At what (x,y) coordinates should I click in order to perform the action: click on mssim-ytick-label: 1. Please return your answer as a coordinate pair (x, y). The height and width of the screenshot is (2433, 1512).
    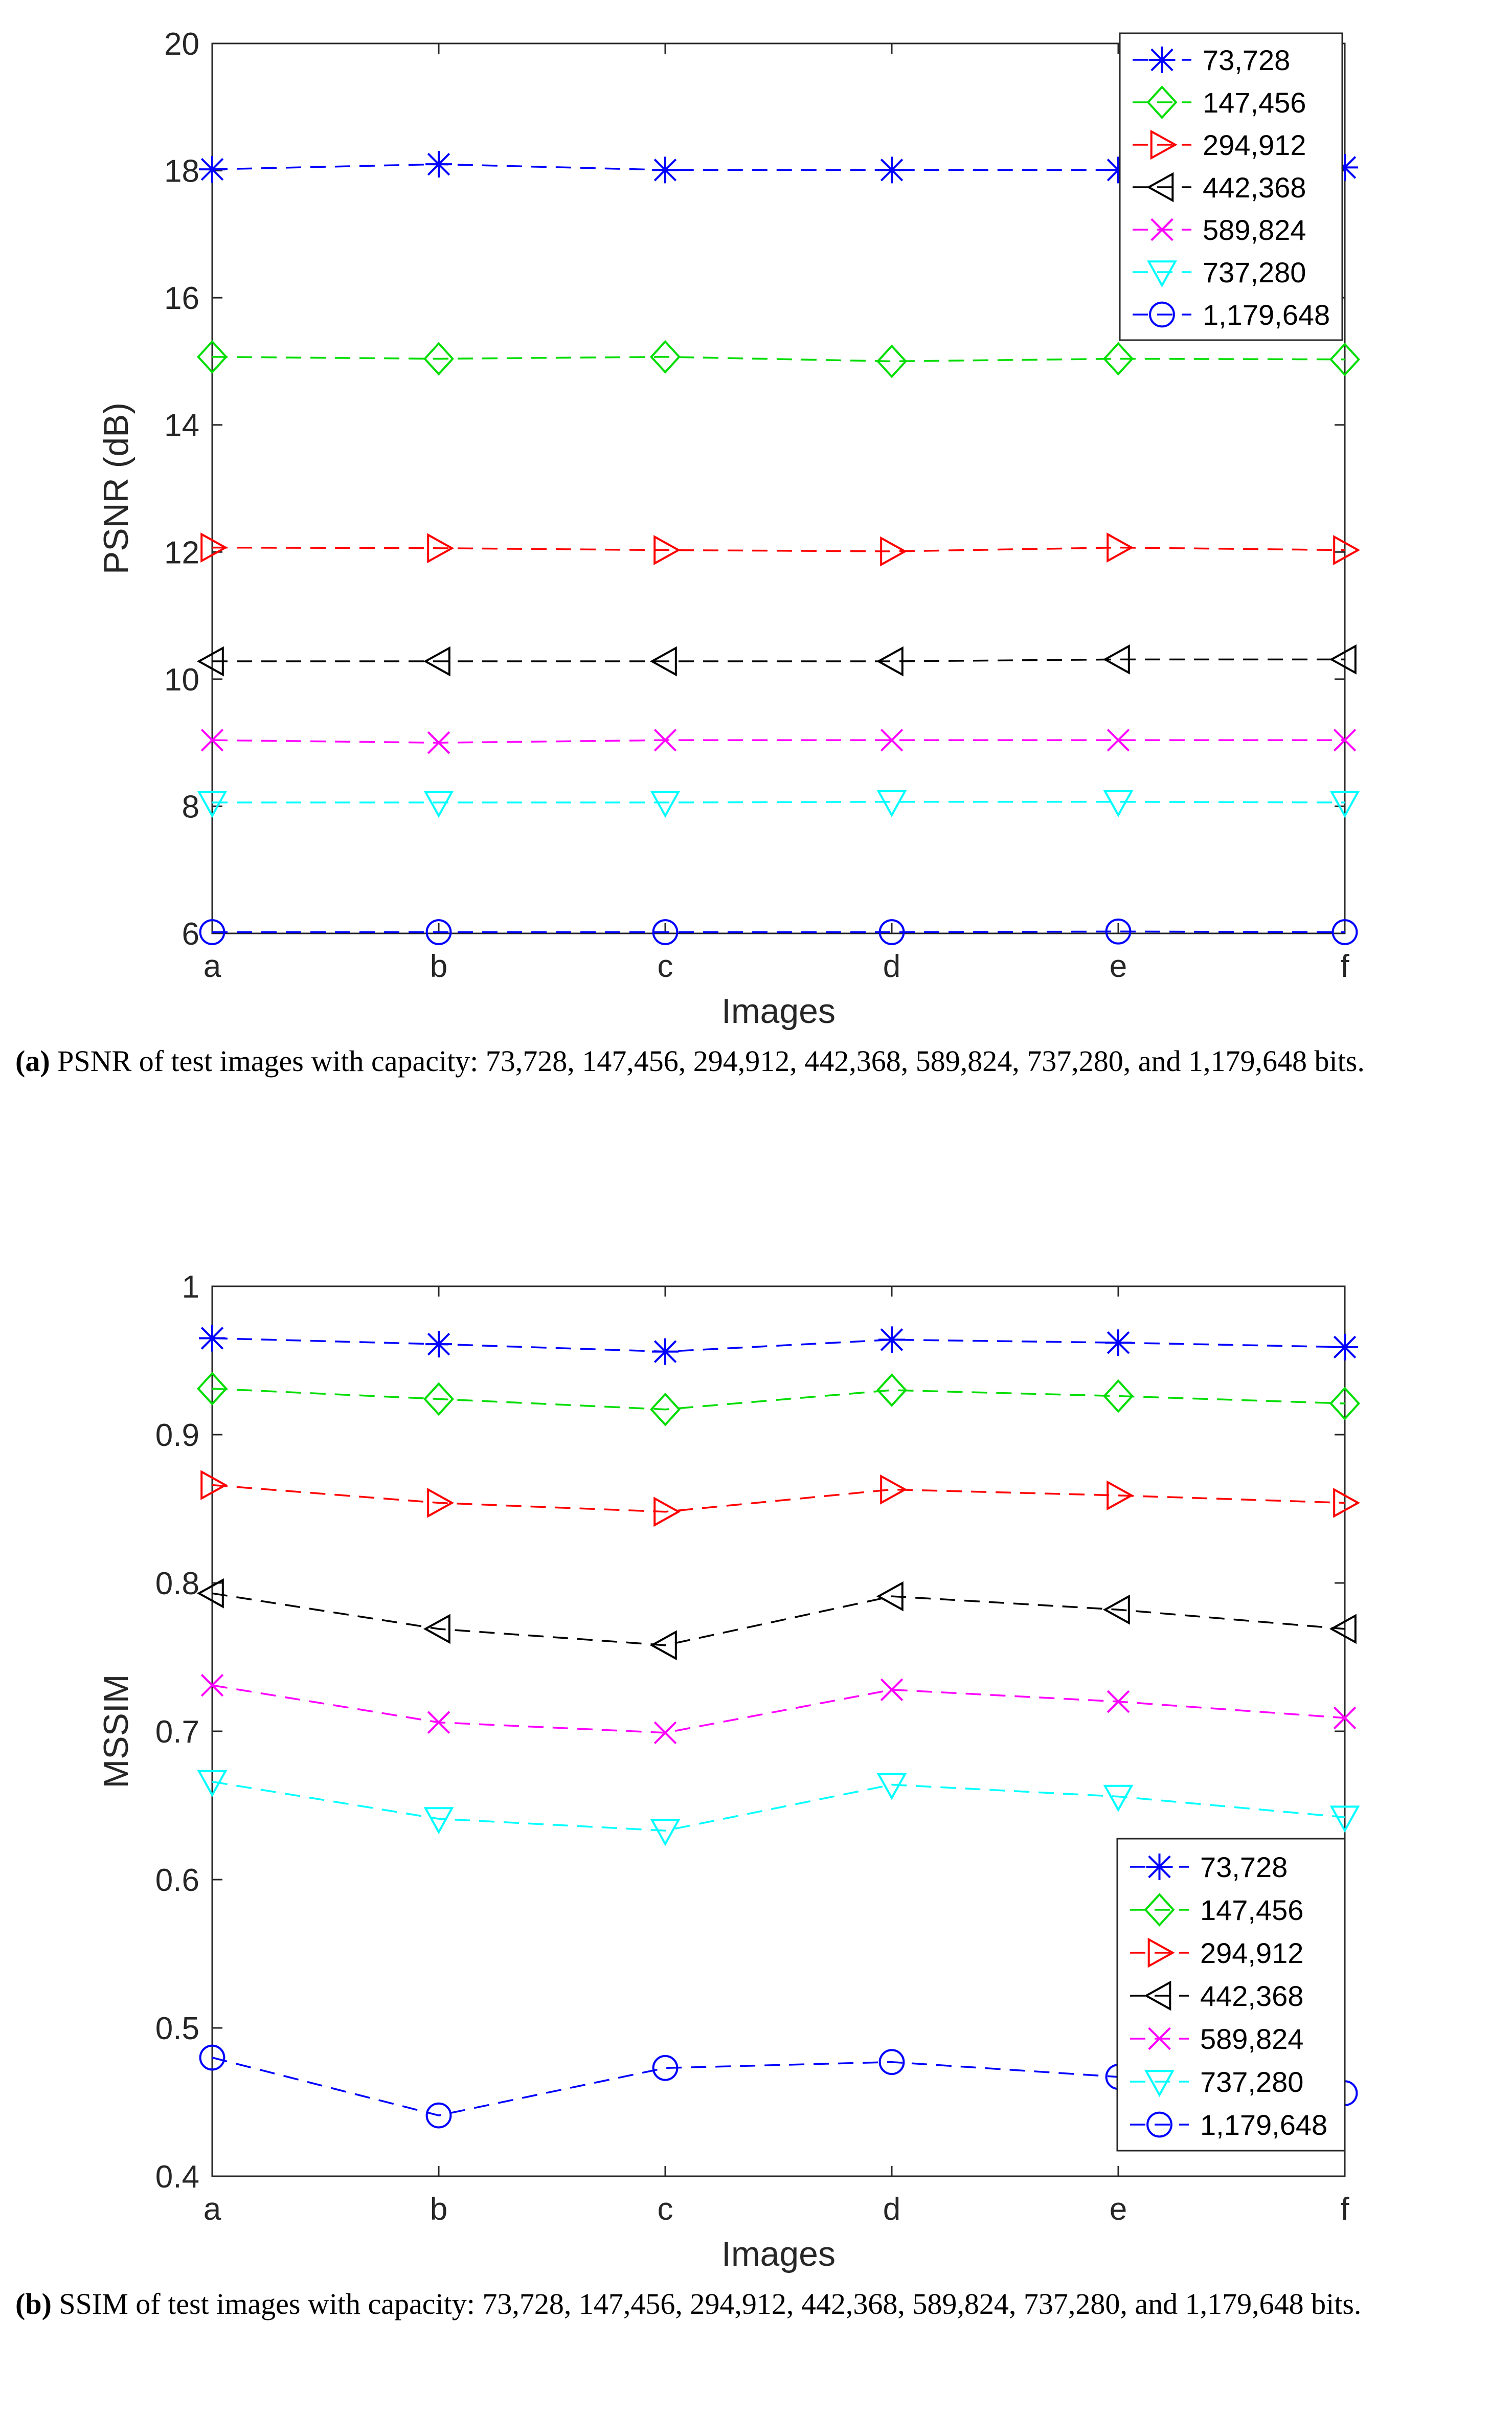
    Looking at the image, I should click on (190, 1287).